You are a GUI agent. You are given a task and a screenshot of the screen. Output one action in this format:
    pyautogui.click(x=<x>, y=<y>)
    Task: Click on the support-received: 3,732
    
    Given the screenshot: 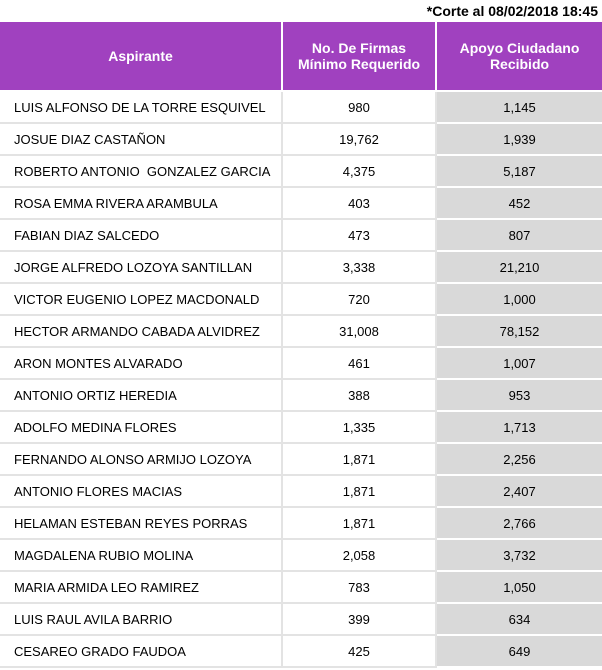 What is the action you would take?
    pyautogui.click(x=519, y=556)
    